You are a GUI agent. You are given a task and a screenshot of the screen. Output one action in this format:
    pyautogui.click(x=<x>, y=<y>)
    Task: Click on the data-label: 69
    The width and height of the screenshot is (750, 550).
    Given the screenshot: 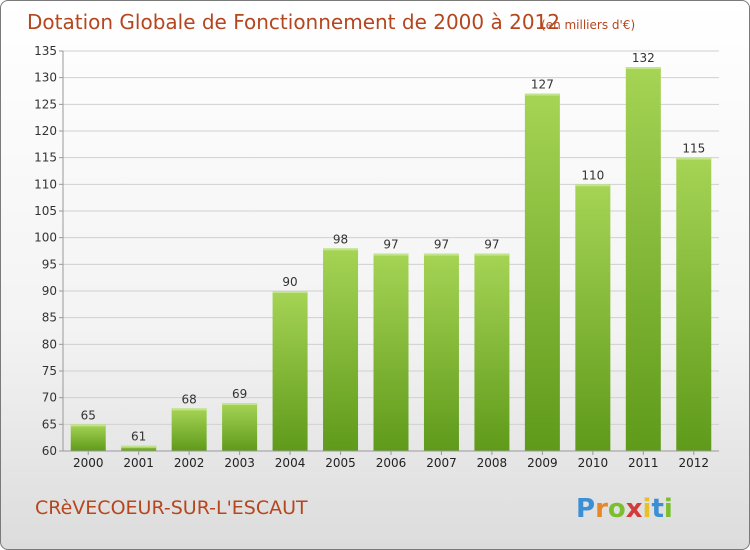 What is the action you would take?
    pyautogui.click(x=239, y=394)
    